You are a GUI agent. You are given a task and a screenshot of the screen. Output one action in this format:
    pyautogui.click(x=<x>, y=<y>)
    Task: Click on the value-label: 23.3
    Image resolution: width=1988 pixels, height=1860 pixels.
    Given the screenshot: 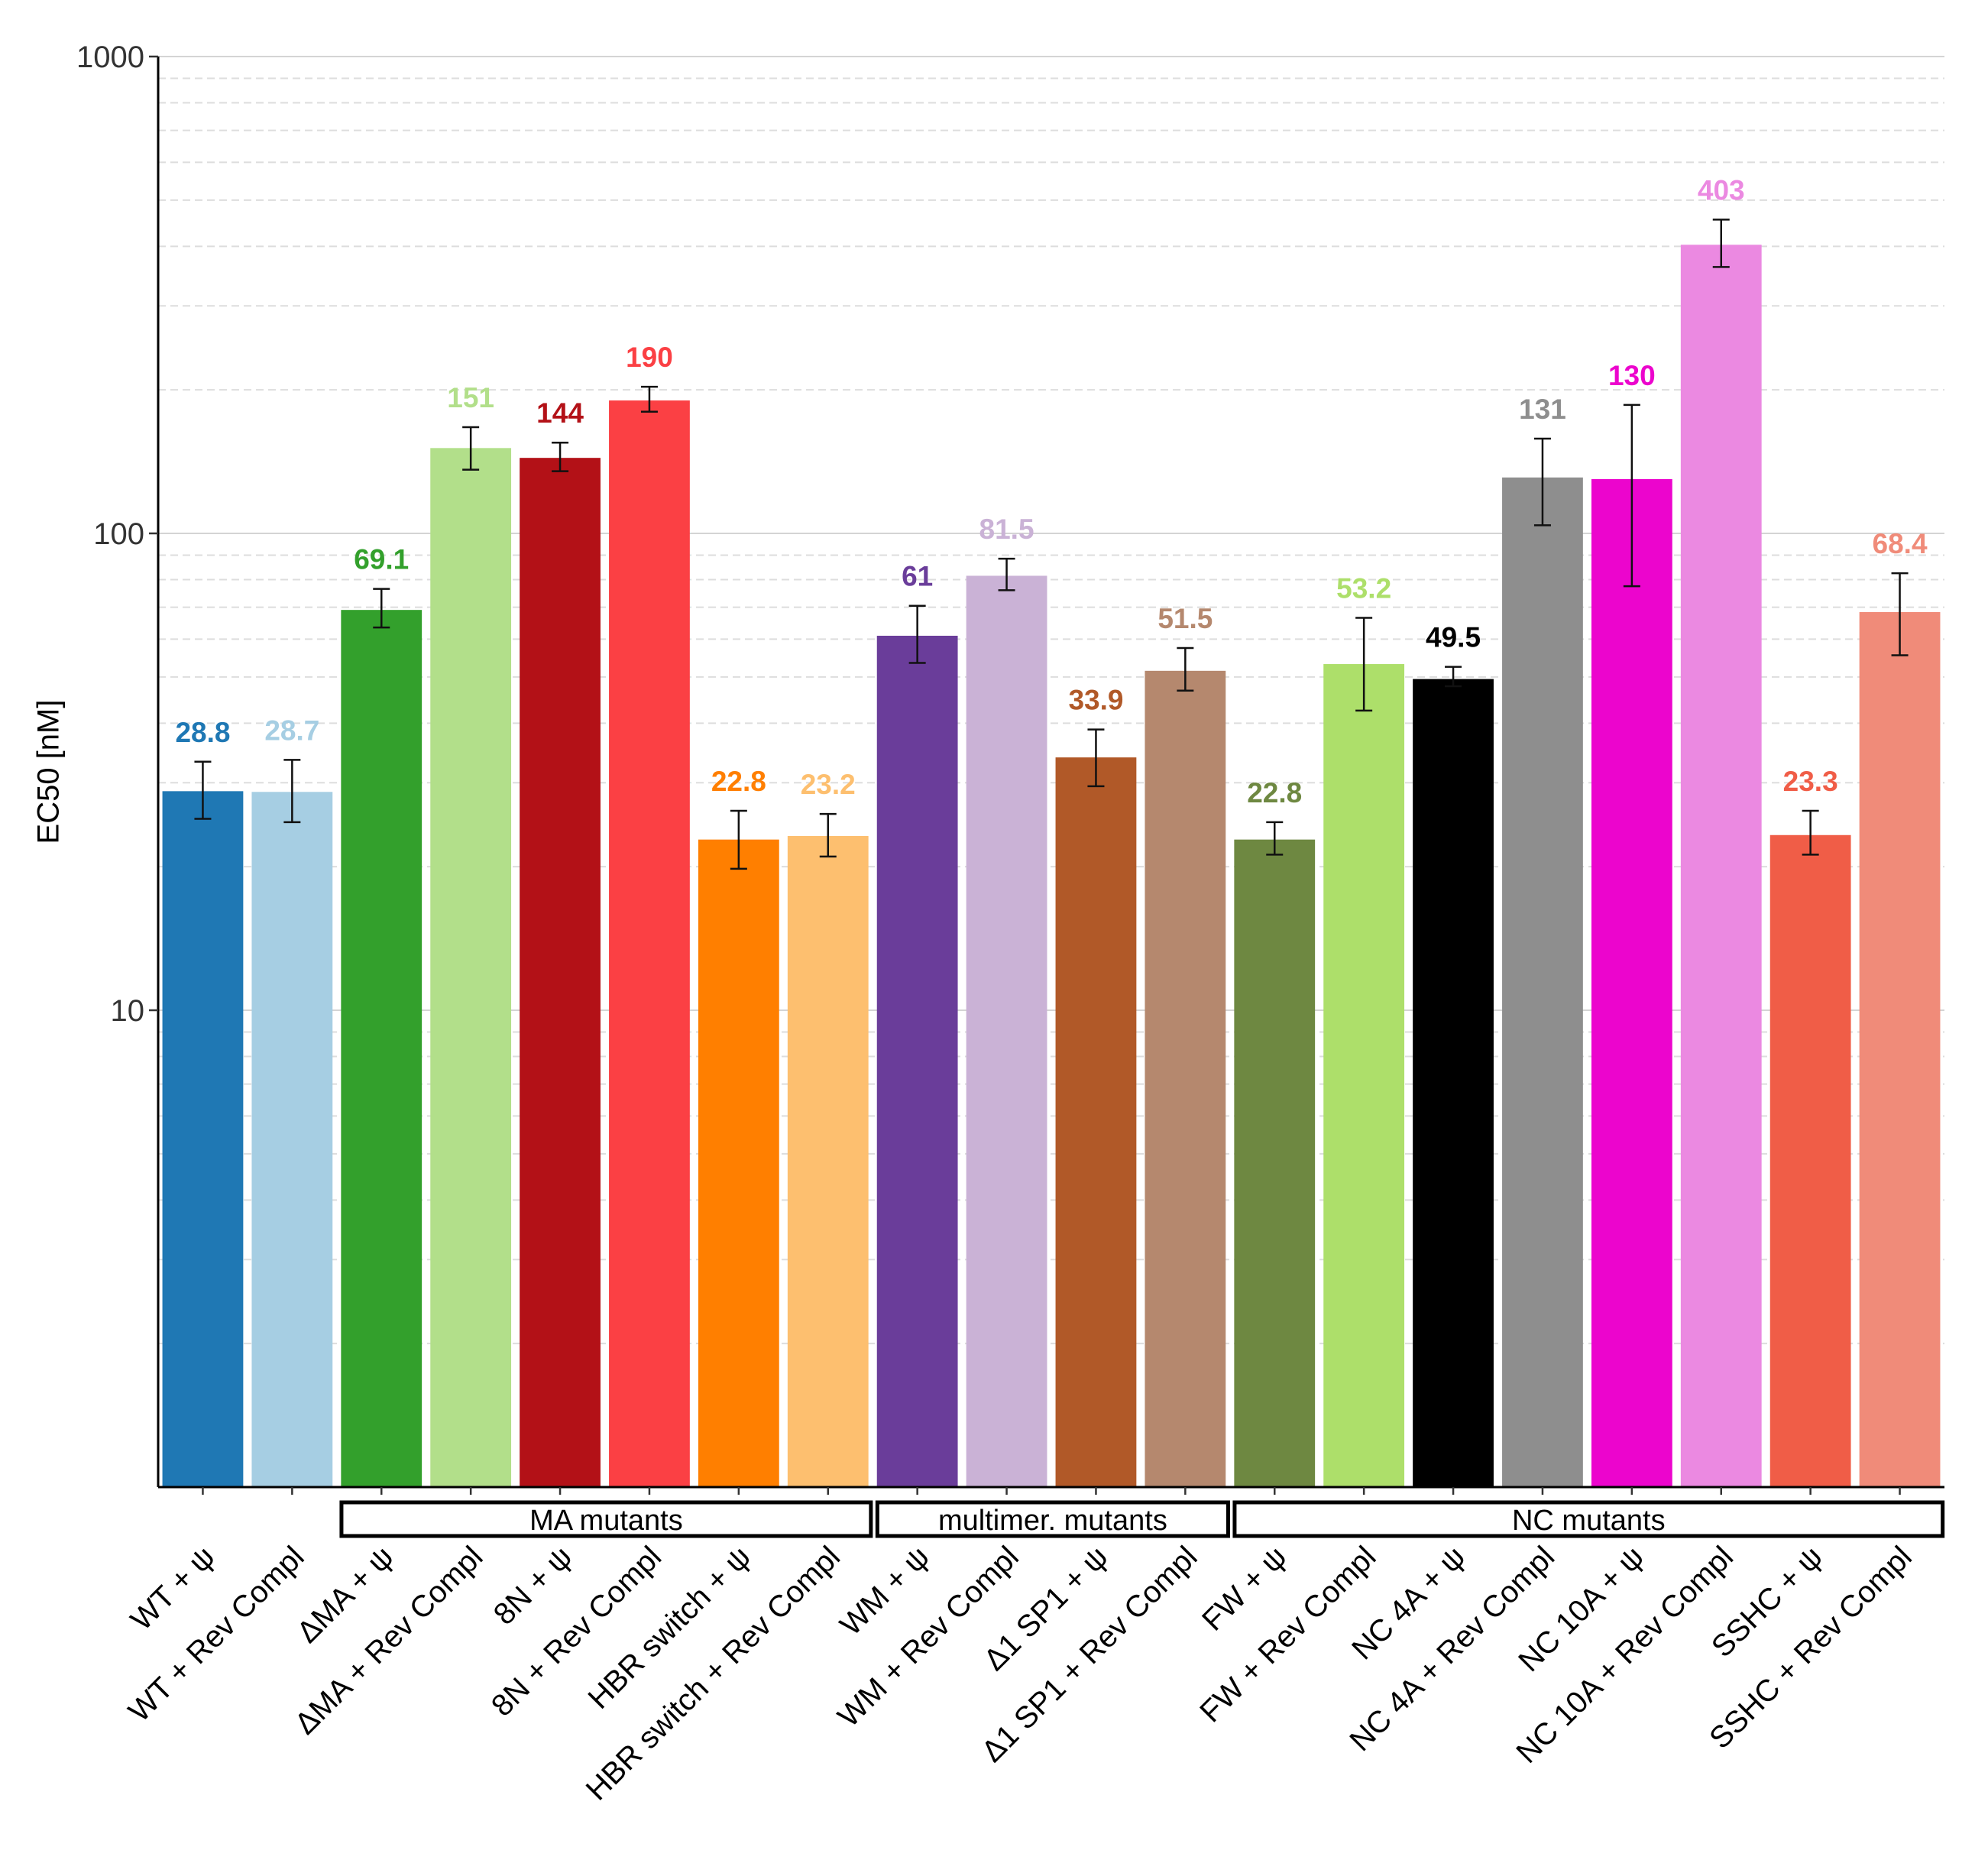 What is the action you would take?
    pyautogui.click(x=1810, y=781)
    